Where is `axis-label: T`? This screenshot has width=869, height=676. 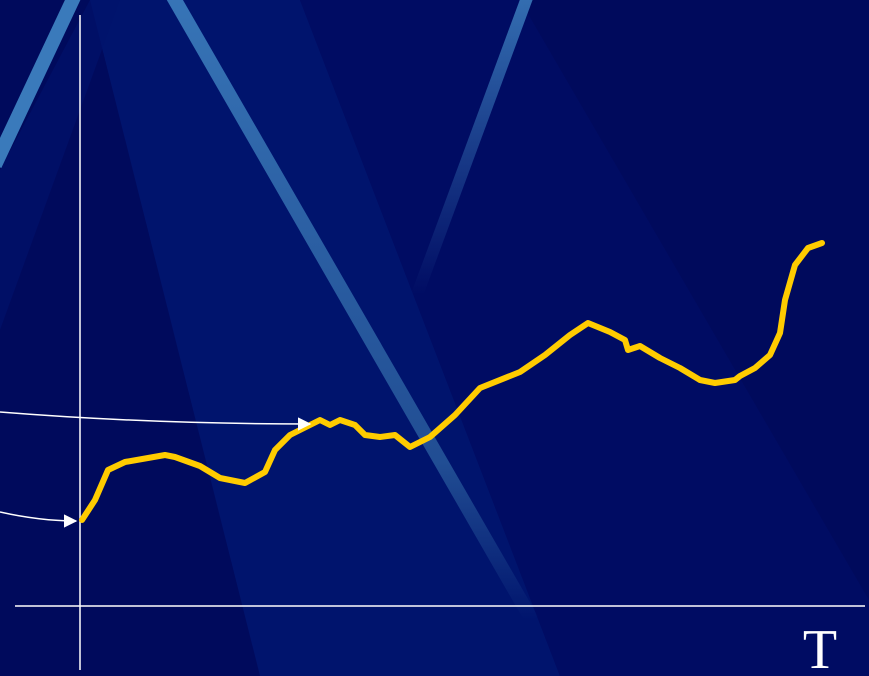
axis-label: T is located at coordinates (820, 647).